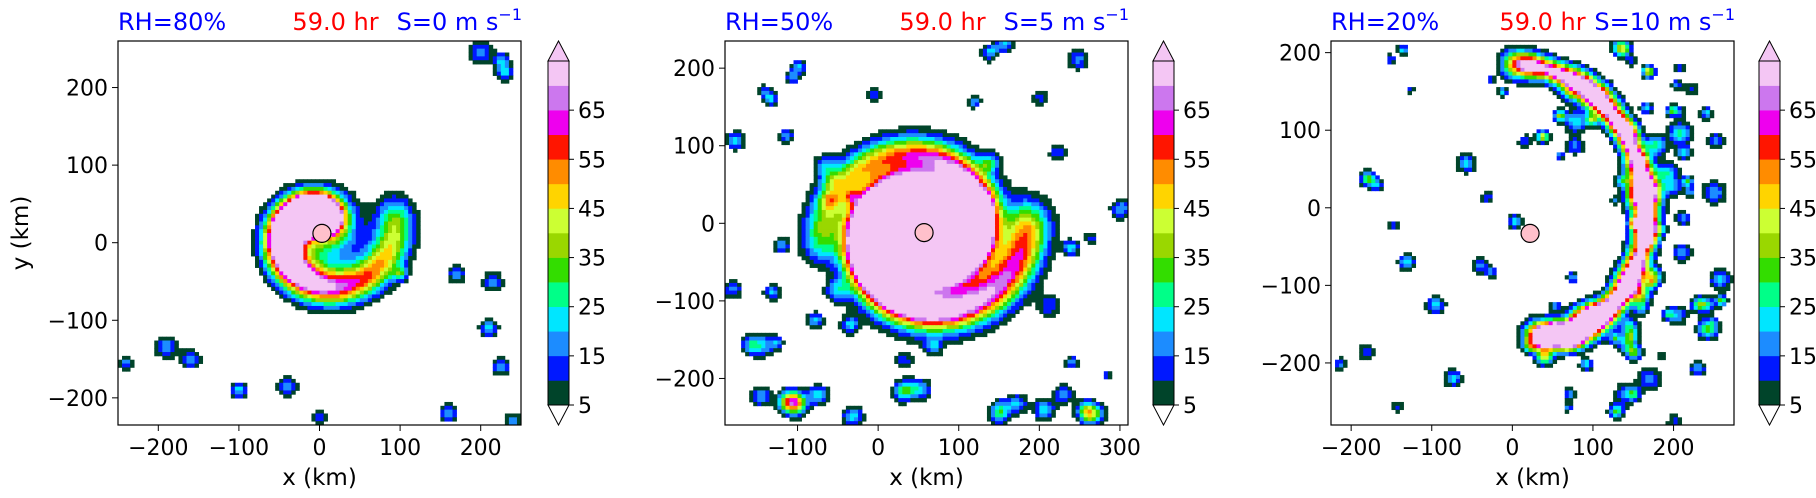  I want to click on x-tick-label: 300, so click(1120, 448).